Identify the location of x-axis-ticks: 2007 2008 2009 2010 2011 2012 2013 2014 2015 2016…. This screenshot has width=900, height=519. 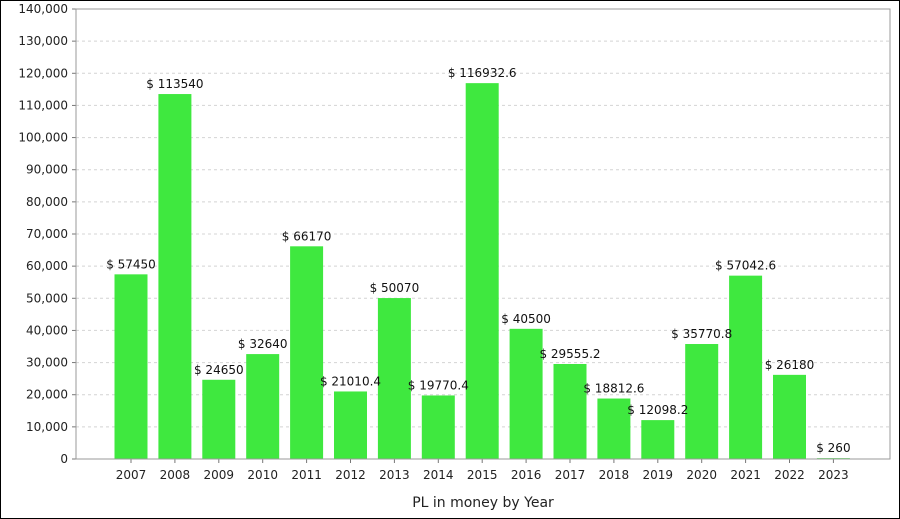
(482, 470).